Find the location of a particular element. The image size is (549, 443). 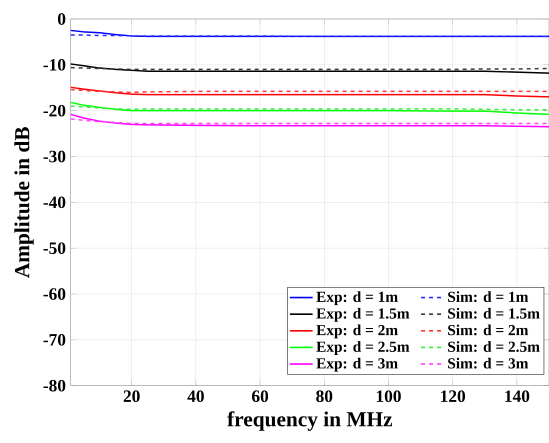

y-tick-label: 0 is located at coordinates (62, 19).